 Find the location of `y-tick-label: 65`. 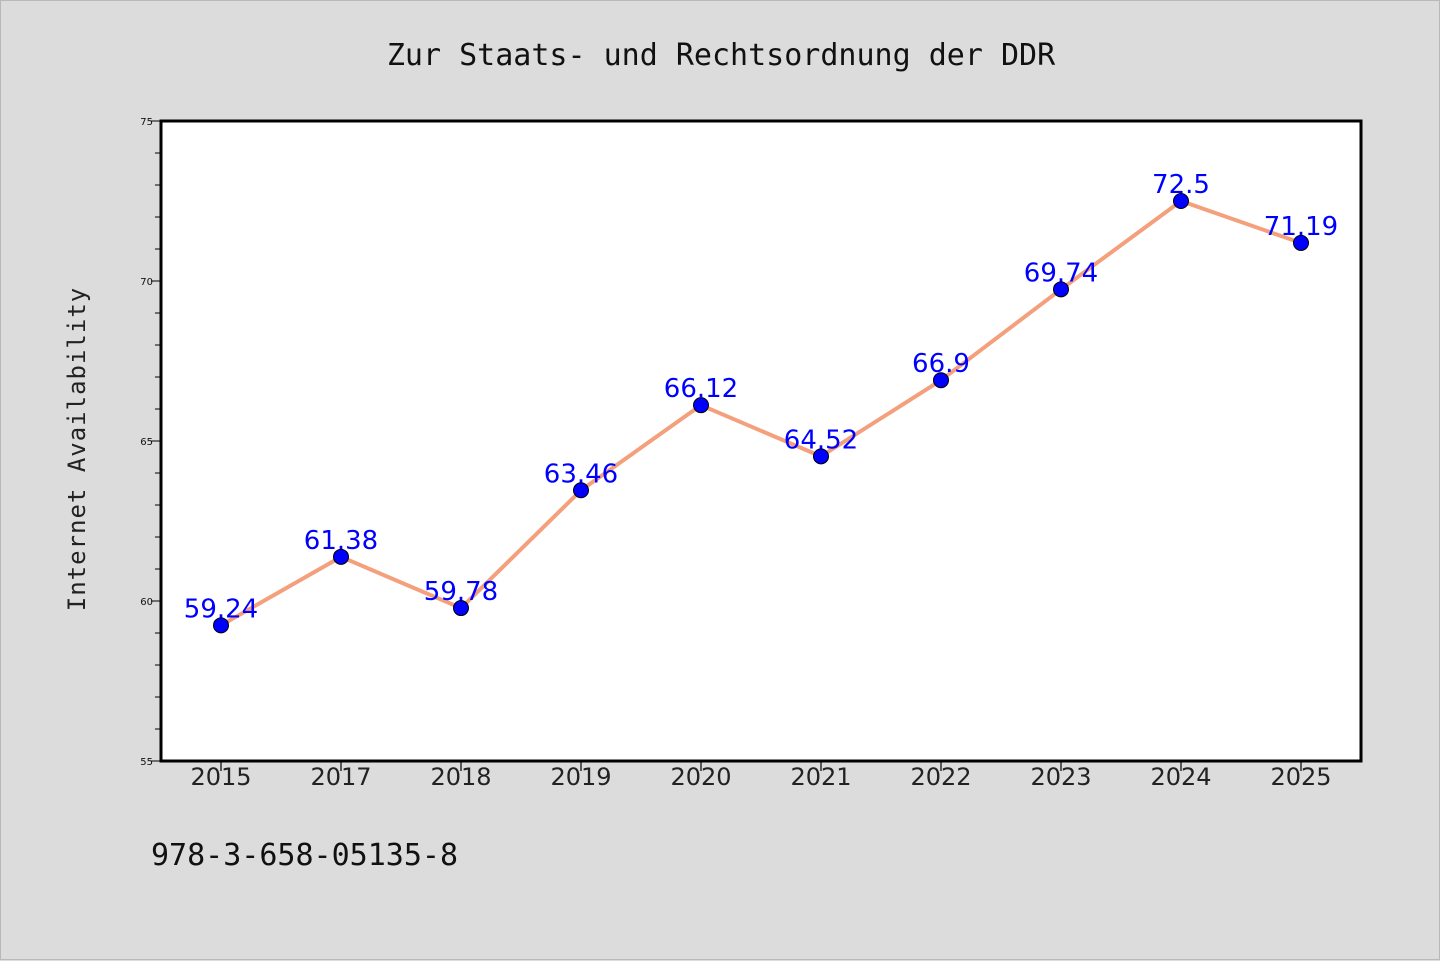

y-tick-label: 65 is located at coordinates (146, 442).